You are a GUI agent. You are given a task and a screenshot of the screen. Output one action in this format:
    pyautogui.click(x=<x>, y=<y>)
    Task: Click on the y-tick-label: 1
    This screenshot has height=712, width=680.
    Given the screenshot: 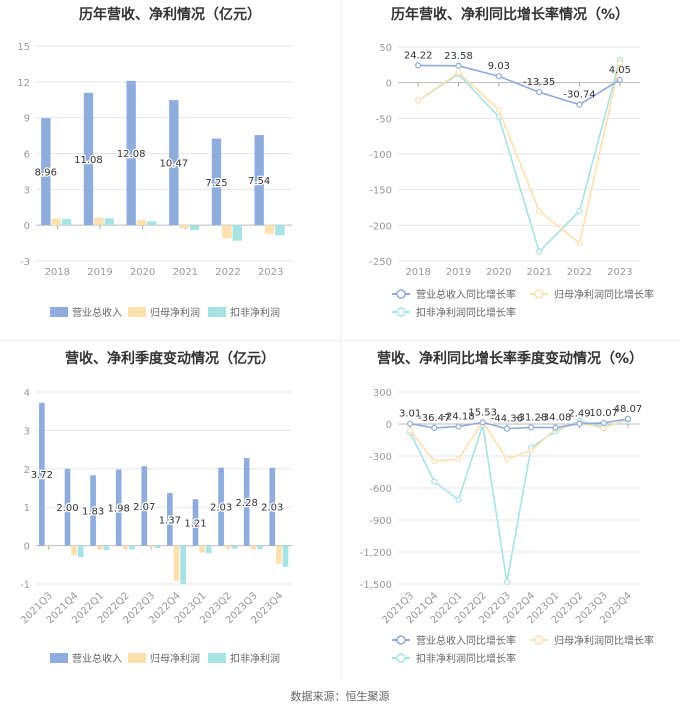 What is the action you would take?
    pyautogui.click(x=27, y=508)
    